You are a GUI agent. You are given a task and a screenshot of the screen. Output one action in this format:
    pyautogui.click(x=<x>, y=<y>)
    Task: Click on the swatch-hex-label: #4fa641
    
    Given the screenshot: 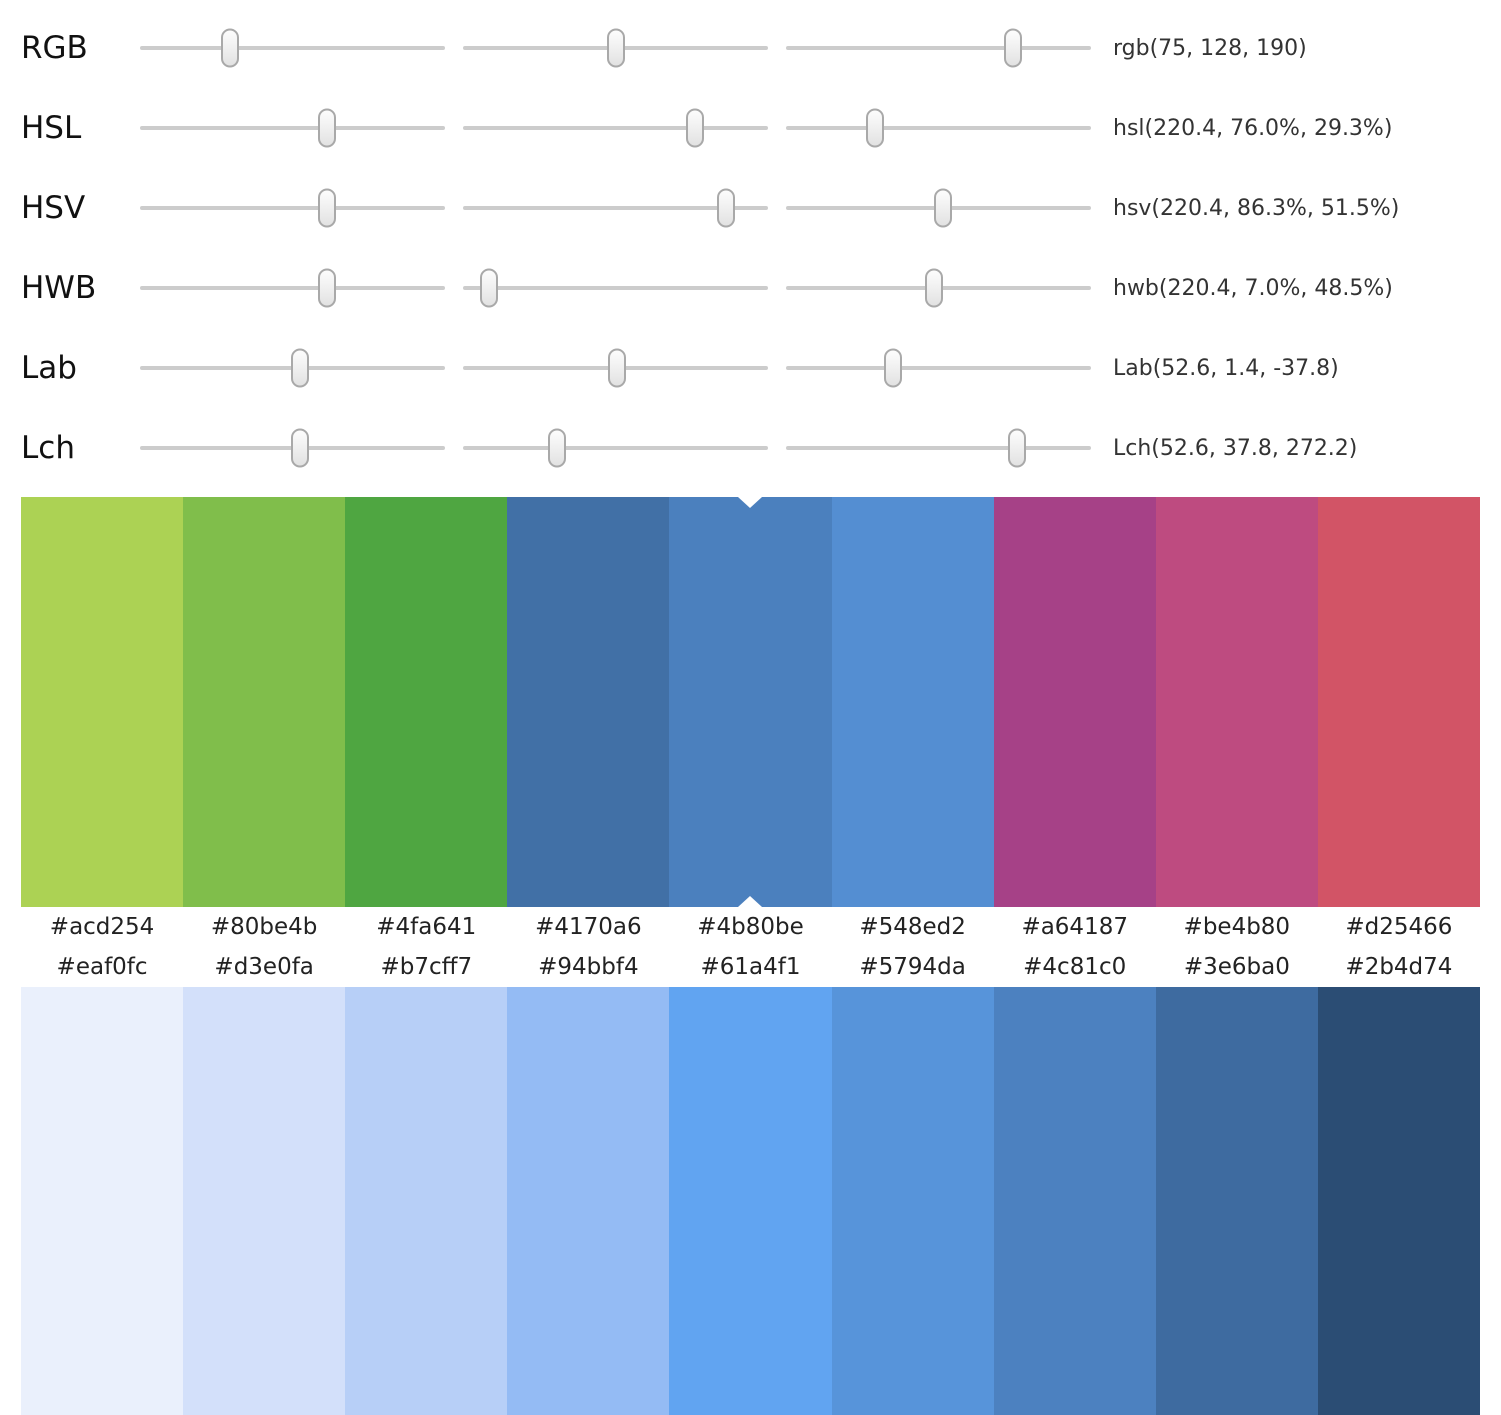 What is the action you would take?
    pyautogui.click(x=426, y=927)
    